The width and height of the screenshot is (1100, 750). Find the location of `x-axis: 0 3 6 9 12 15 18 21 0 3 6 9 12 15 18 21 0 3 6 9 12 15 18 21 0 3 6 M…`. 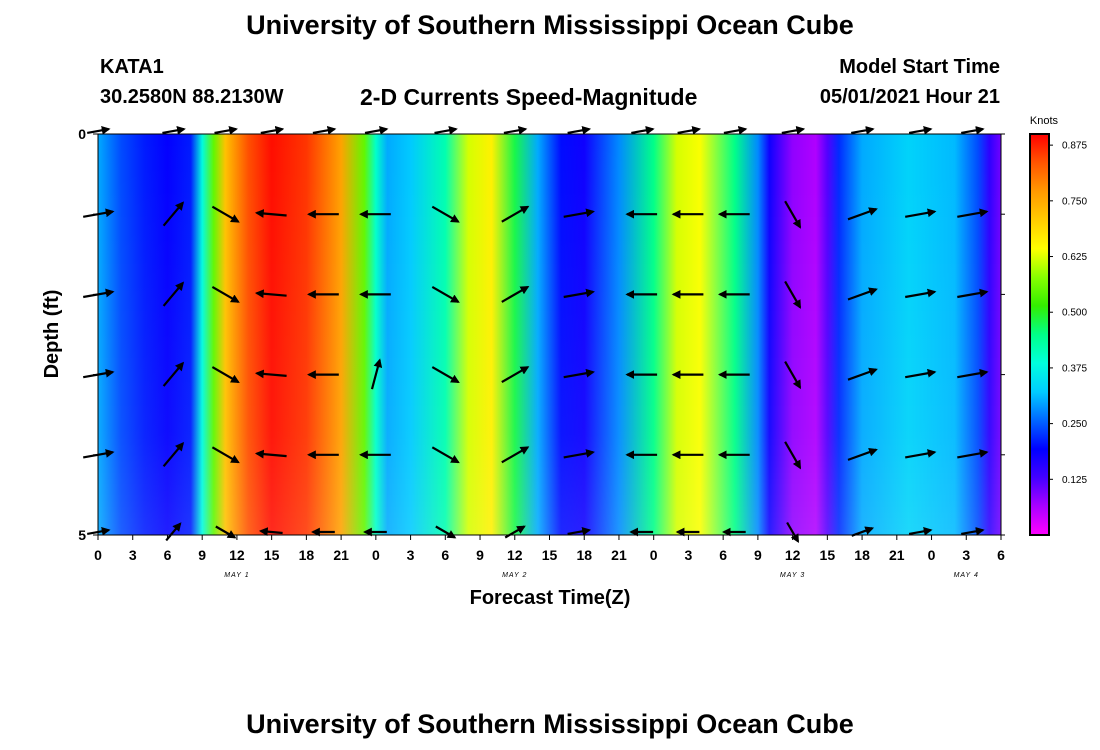

x-axis: 0 3 6 9 12 15 18 21 0 3 6 9 12 15 18 21 0 3 6 9 12 15 18 21 0 3 6 M… is located at coordinates (549, 557).